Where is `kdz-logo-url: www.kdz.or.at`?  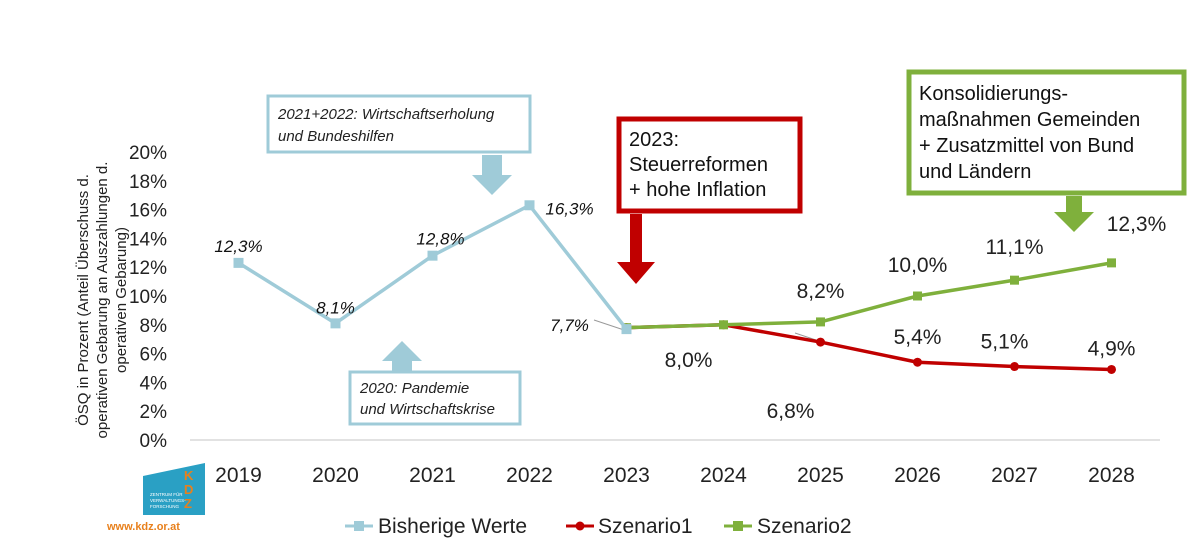 kdz-logo-url: www.kdz.or.at is located at coordinates (143, 527).